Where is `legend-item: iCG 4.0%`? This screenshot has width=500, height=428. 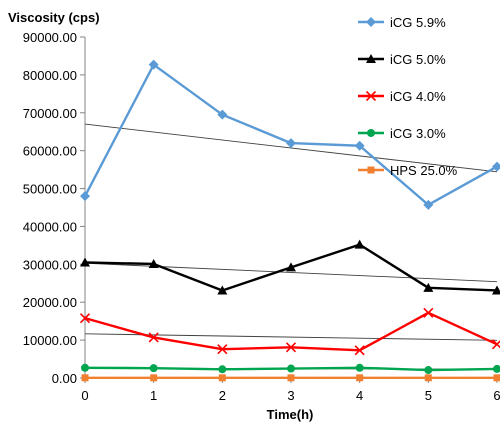 legend-item: iCG 4.0% is located at coordinates (402, 96).